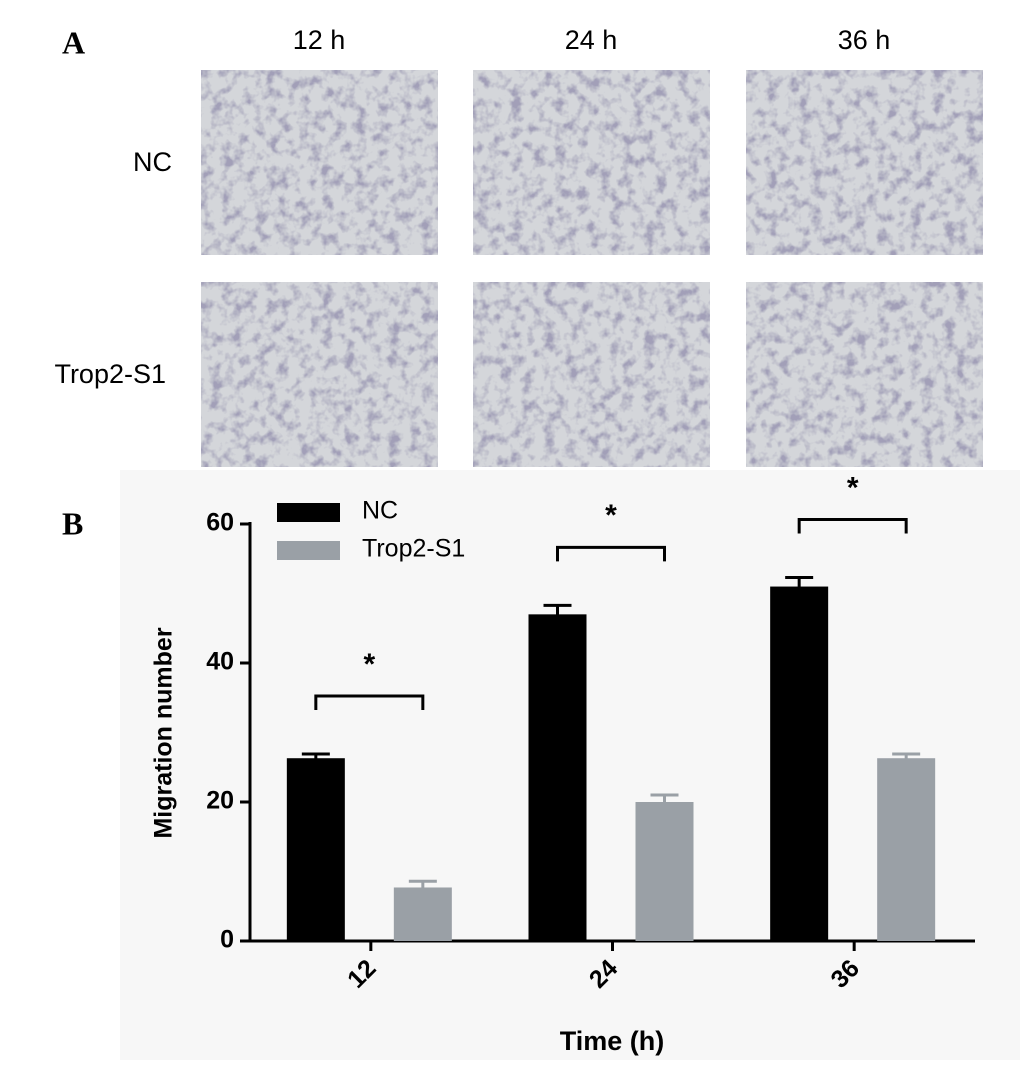 The height and width of the screenshot is (1069, 1033). I want to click on panel-label: B, so click(72, 523).